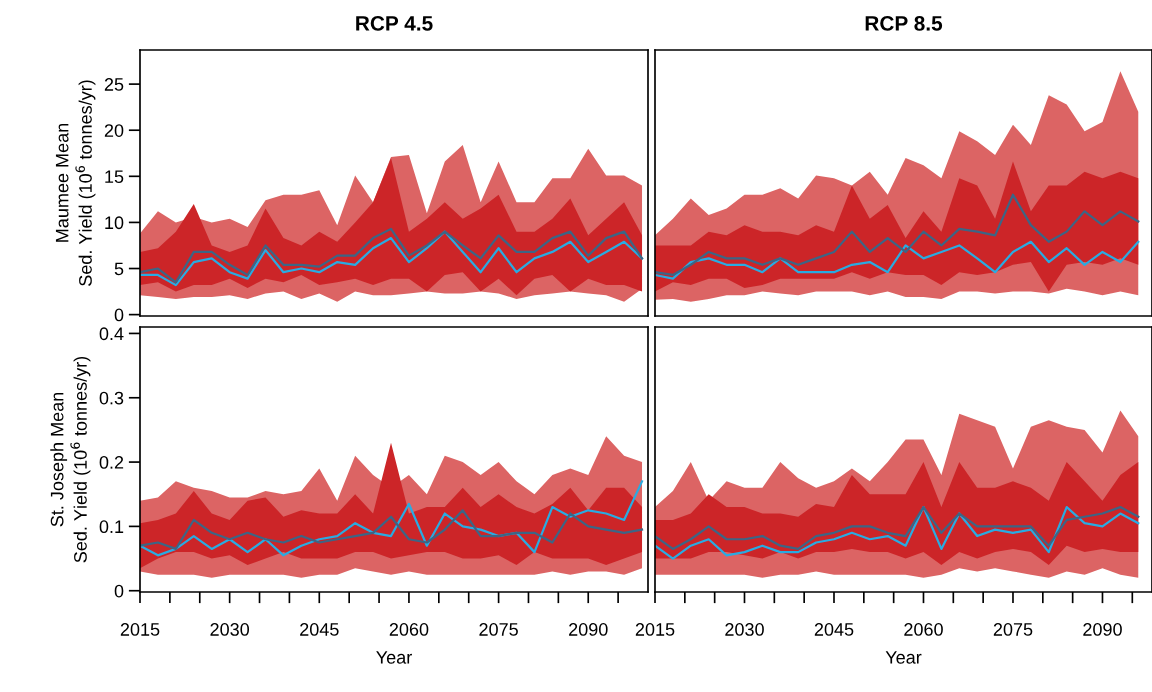 Image resolution: width=1152 pixels, height=692 pixels. What do you see at coordinates (70, 459) in the screenshot?
I see `y-axis-title: St. Joseph Mean Sed. Yield (10$^{6}$ tonnes/yr)` at bounding box center [70, 459].